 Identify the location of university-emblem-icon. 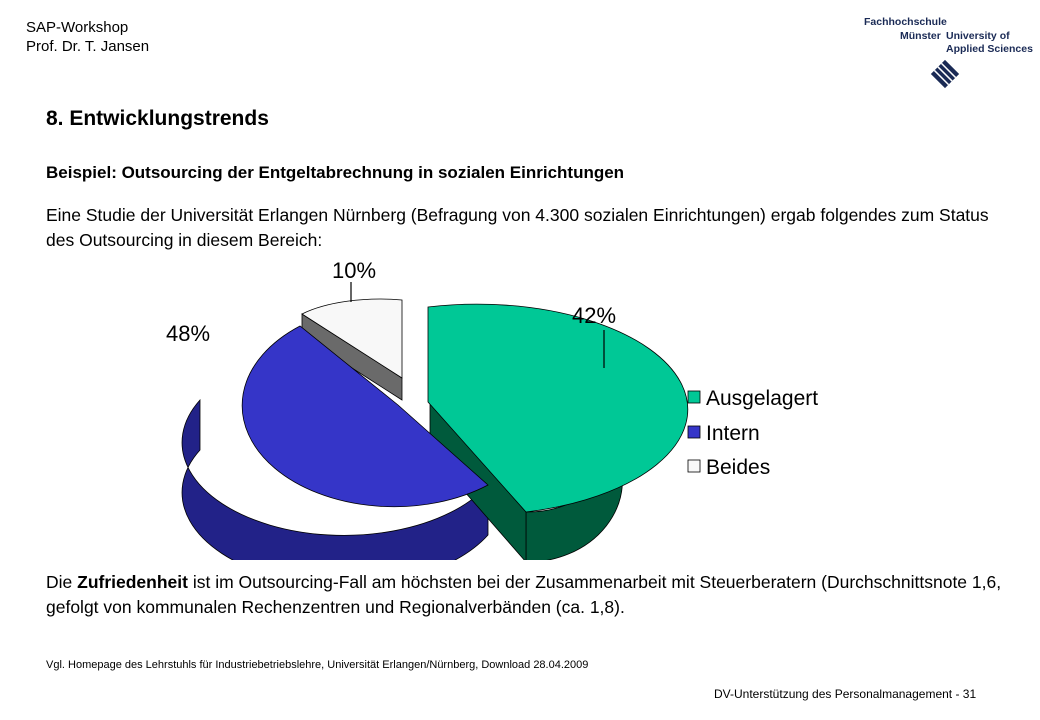
(945, 74).